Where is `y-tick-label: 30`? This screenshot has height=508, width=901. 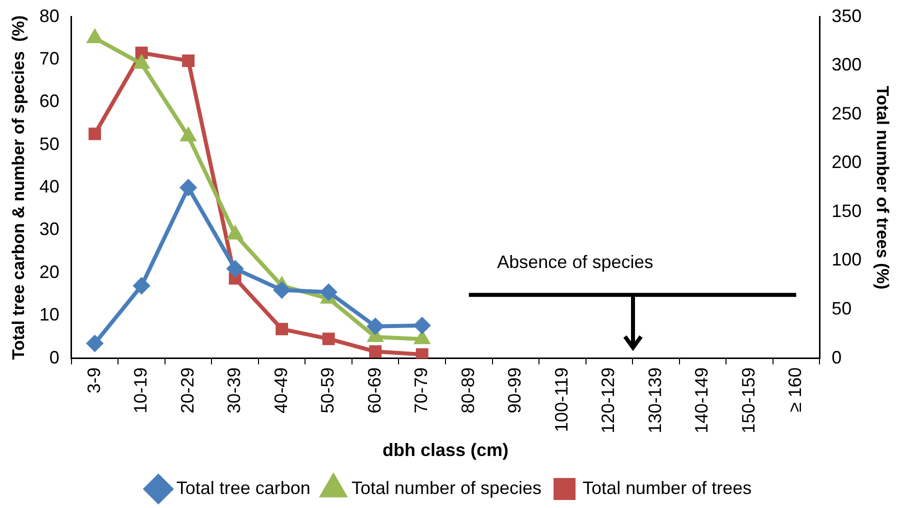
y-tick-label: 30 is located at coordinates (49, 229).